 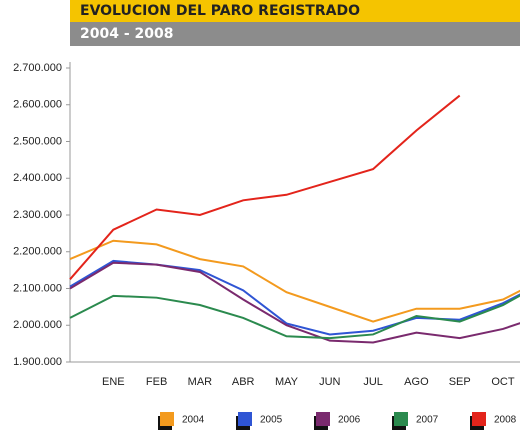 What do you see at coordinates (37, 141) in the screenshot?
I see `y-tick-label: 2.500.000` at bounding box center [37, 141].